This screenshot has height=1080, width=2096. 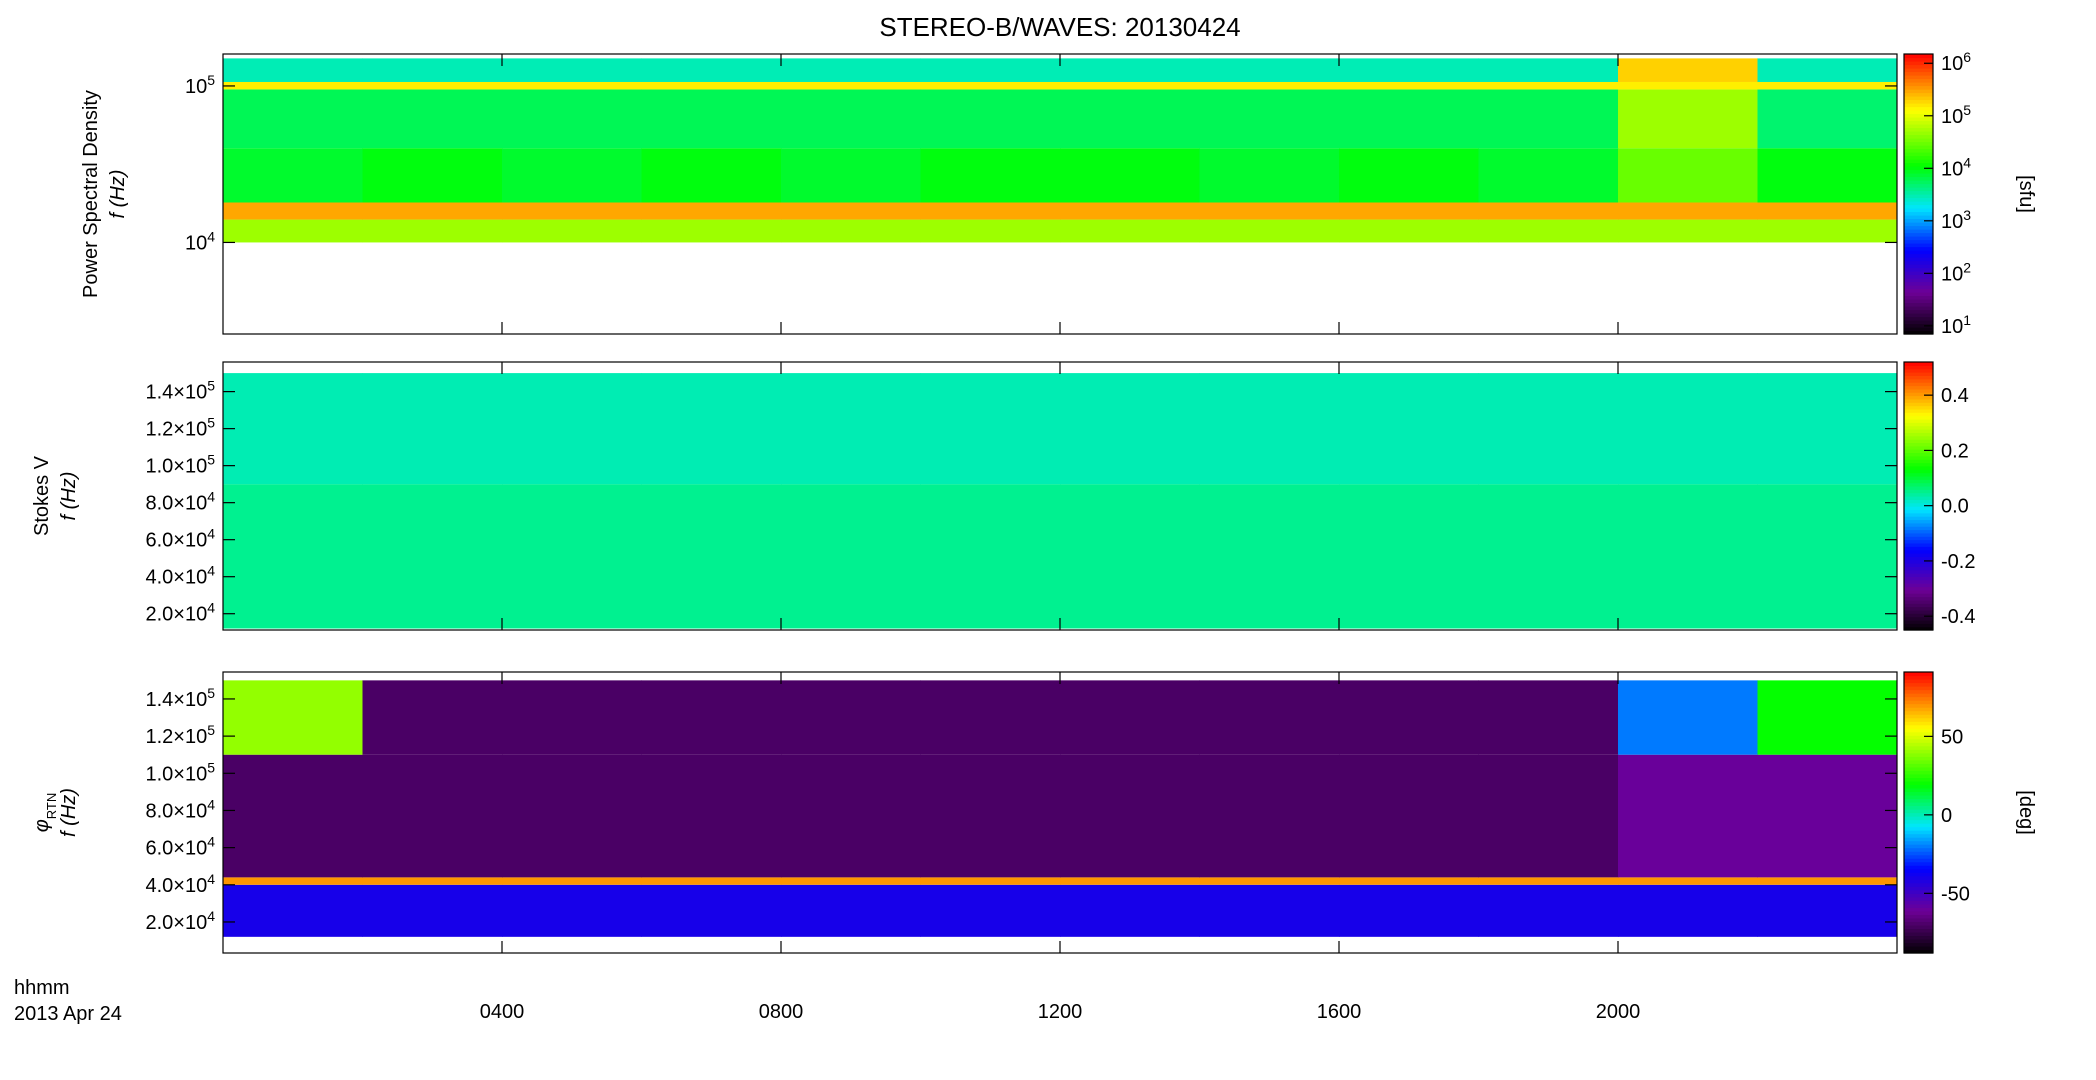 I want to click on colorbar-tick-label: -0.4, so click(x=1958, y=617).